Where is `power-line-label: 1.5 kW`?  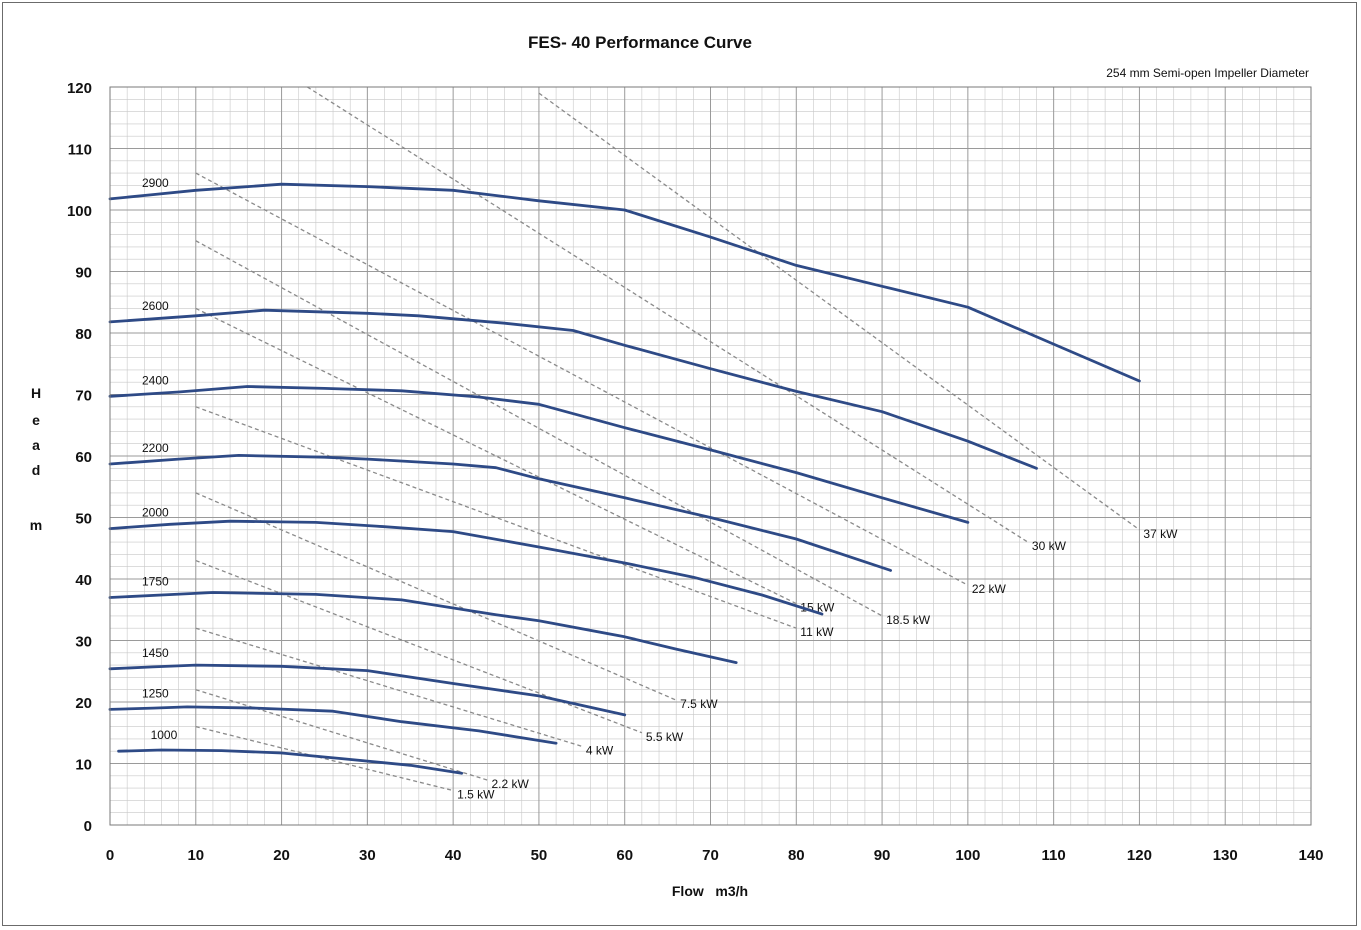
power-line-label: 1.5 kW is located at coordinates (476, 795).